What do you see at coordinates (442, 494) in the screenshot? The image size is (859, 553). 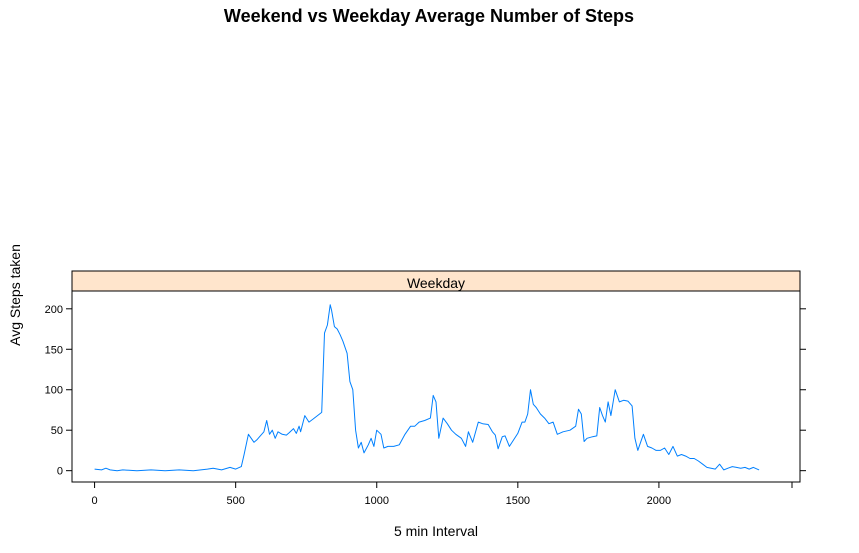 I see `x-axis: 0 500 1000 1500 2000` at bounding box center [442, 494].